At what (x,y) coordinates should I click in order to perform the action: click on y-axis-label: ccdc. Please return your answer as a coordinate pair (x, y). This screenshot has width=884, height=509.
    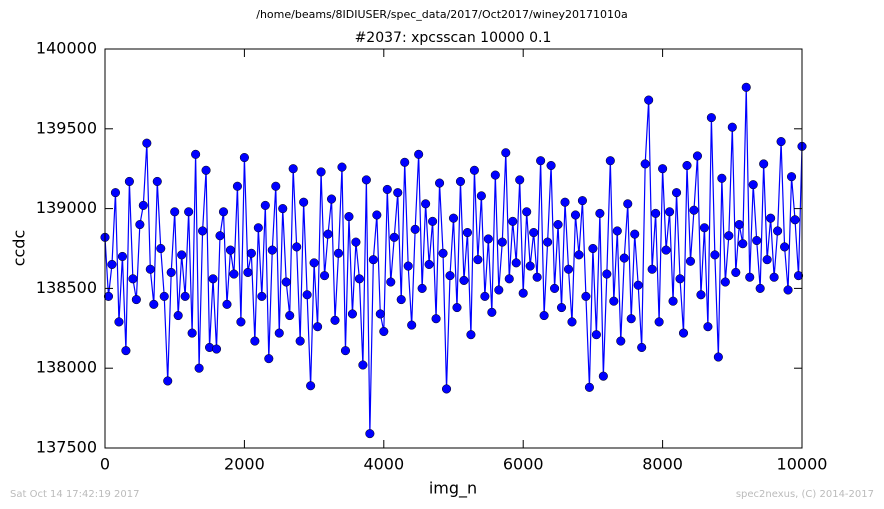
    Looking at the image, I should click on (19, 248).